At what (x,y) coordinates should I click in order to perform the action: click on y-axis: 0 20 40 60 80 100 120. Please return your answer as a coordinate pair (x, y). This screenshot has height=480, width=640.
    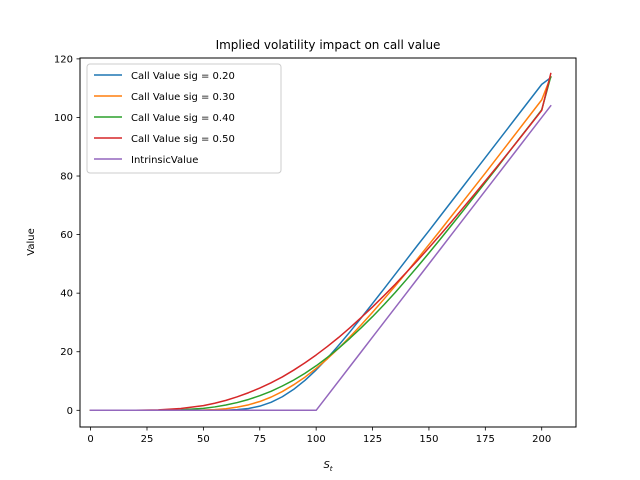
    Looking at the image, I should click on (67, 235).